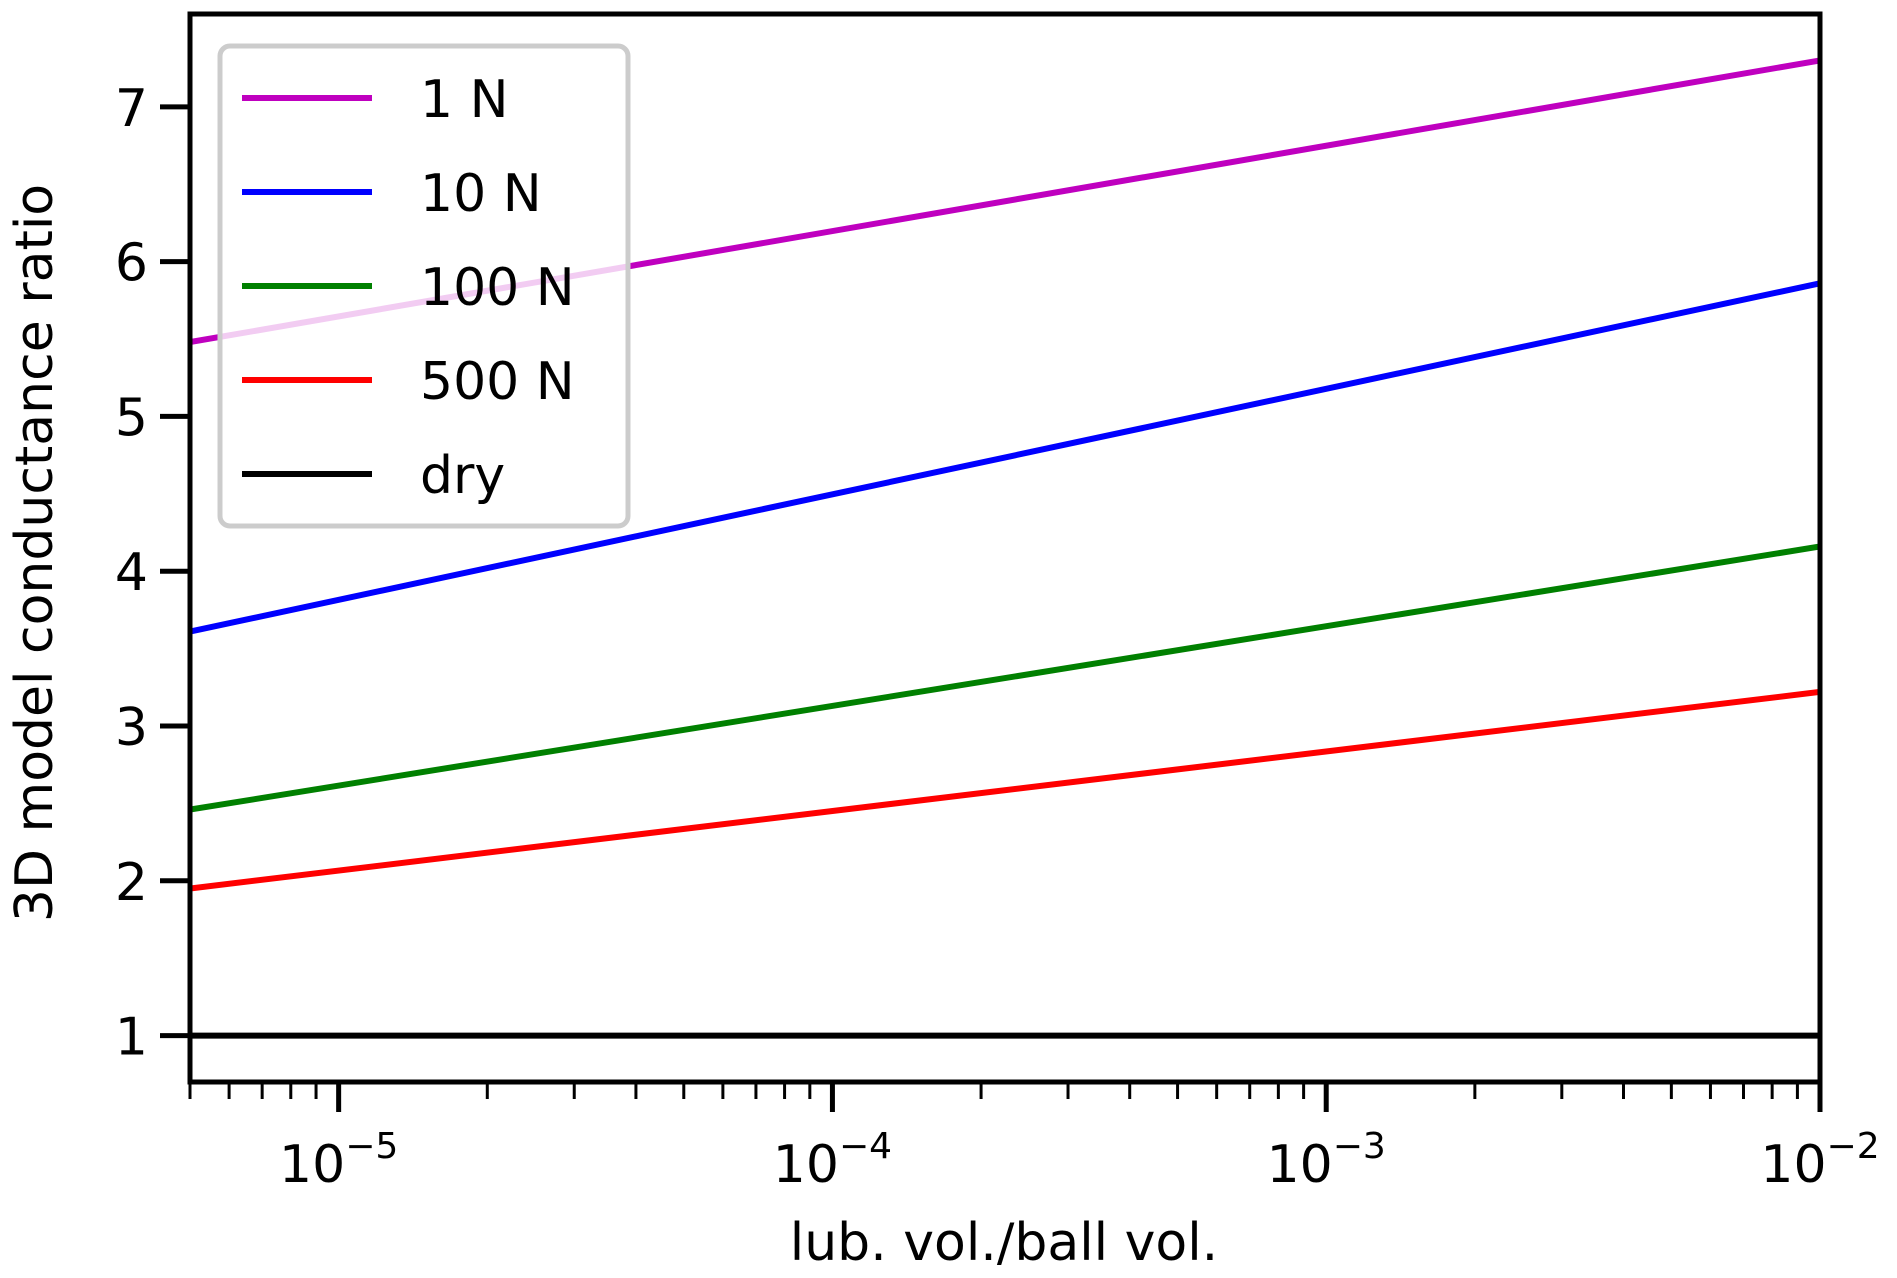  Describe the element at coordinates (35, 553) in the screenshot. I see `y-axis-label: 3D model conductance ratio` at that location.